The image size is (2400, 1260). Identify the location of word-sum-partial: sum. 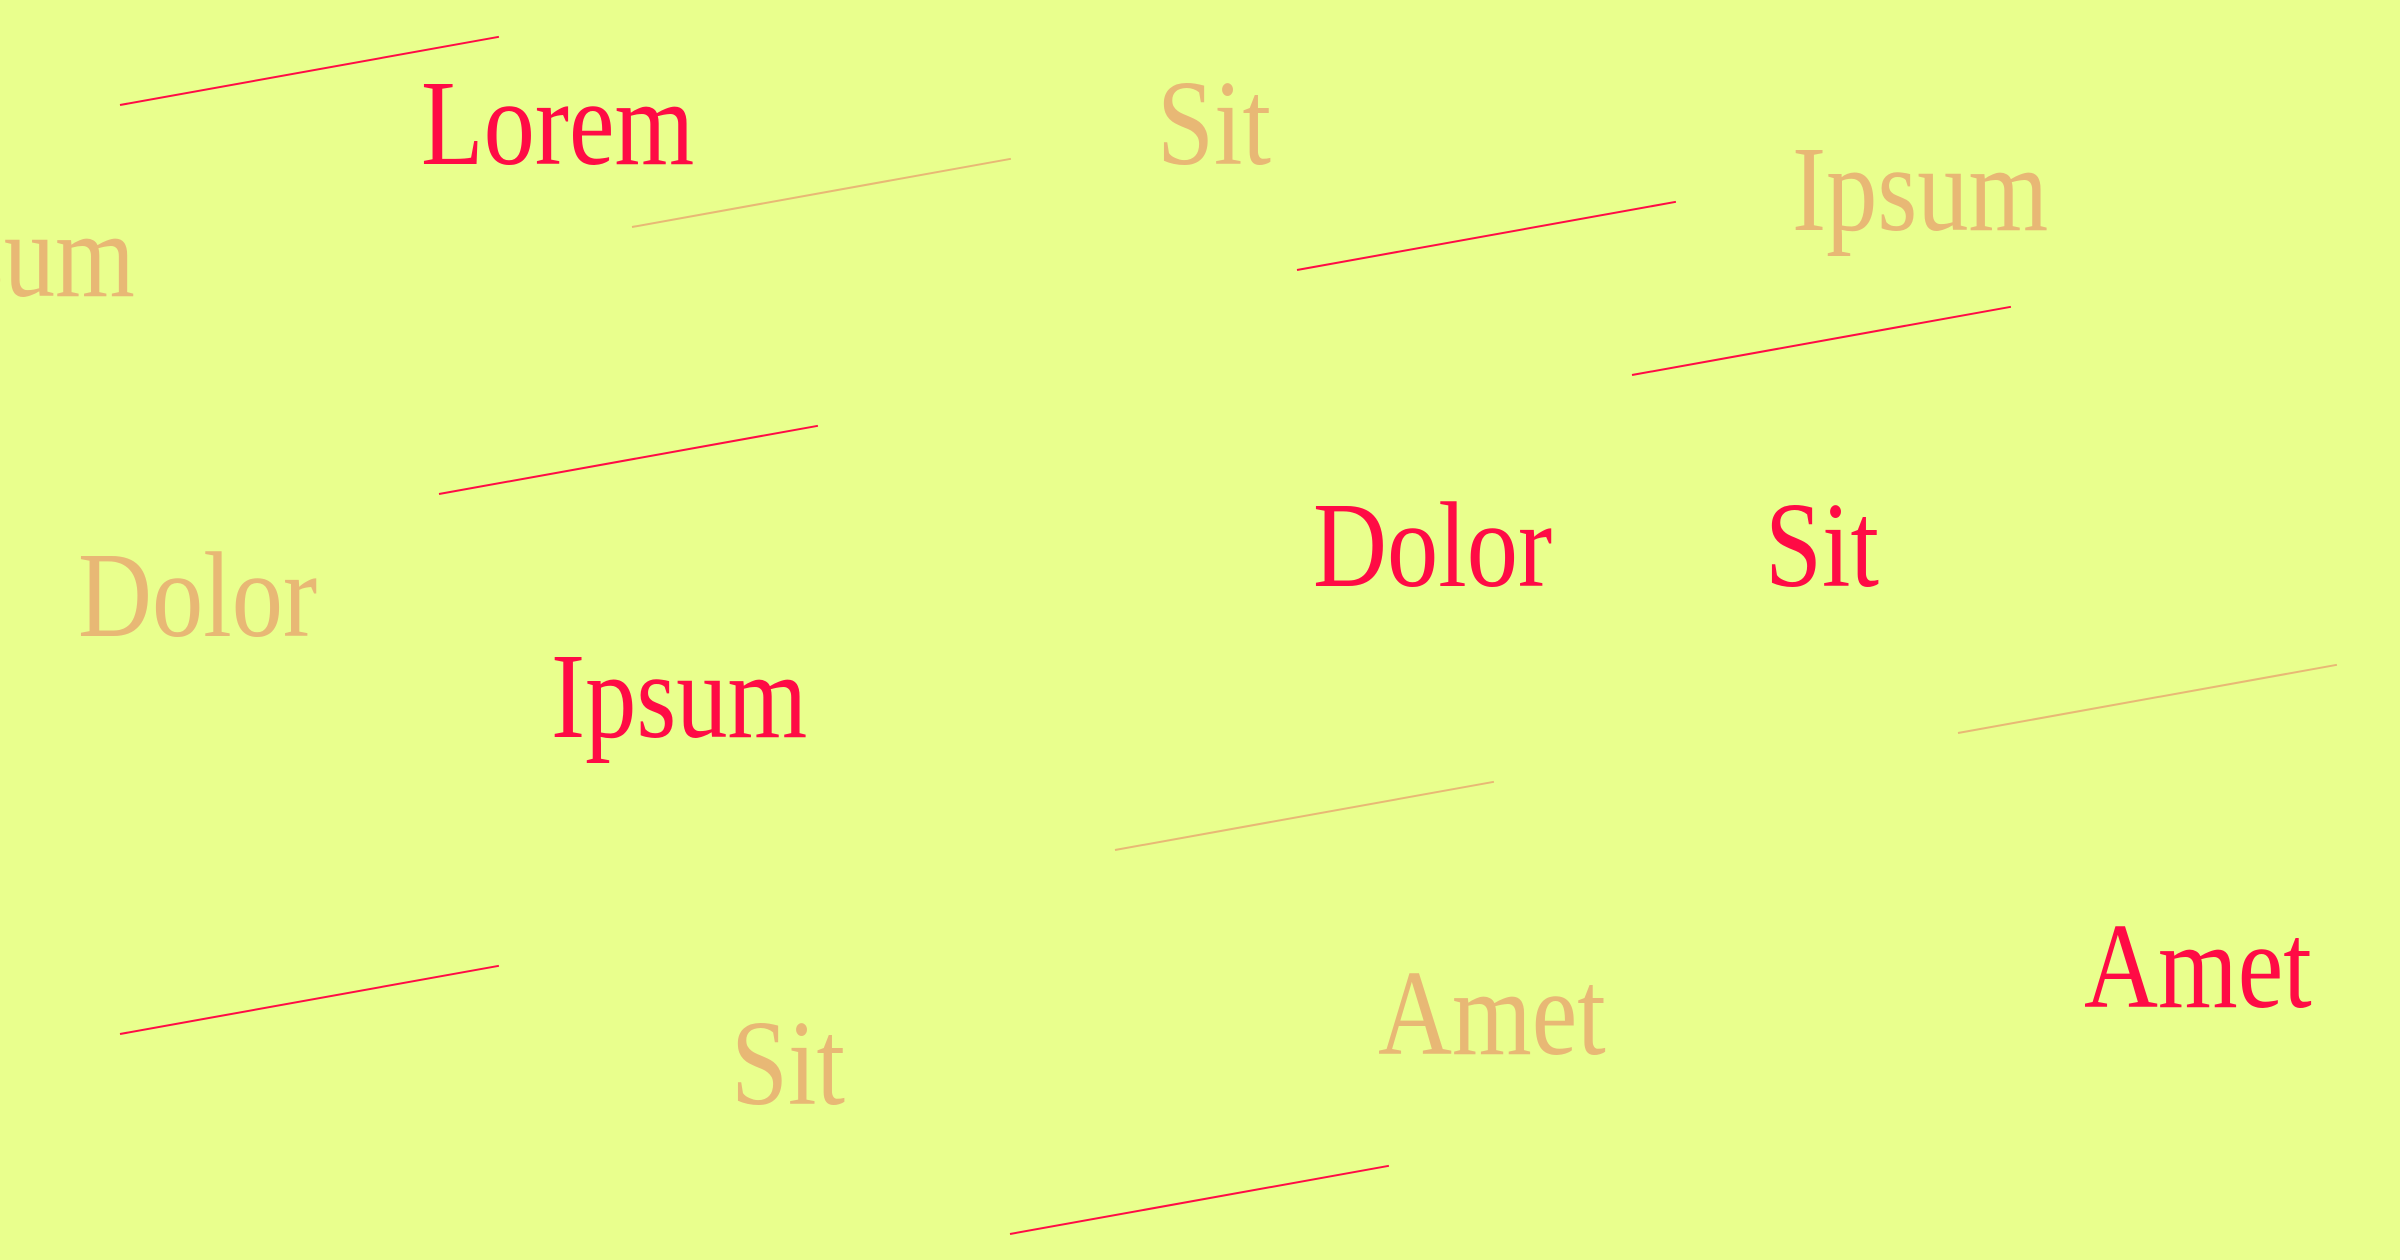
(67, 255).